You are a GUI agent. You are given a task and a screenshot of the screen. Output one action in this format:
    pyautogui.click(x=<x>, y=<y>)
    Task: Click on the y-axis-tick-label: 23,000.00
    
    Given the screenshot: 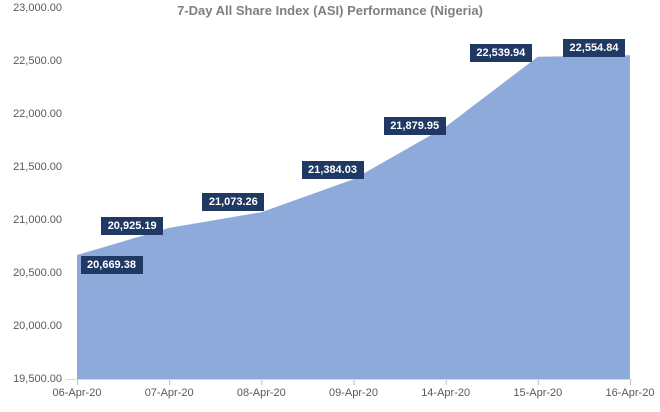 What is the action you would take?
    pyautogui.click(x=37, y=8)
    